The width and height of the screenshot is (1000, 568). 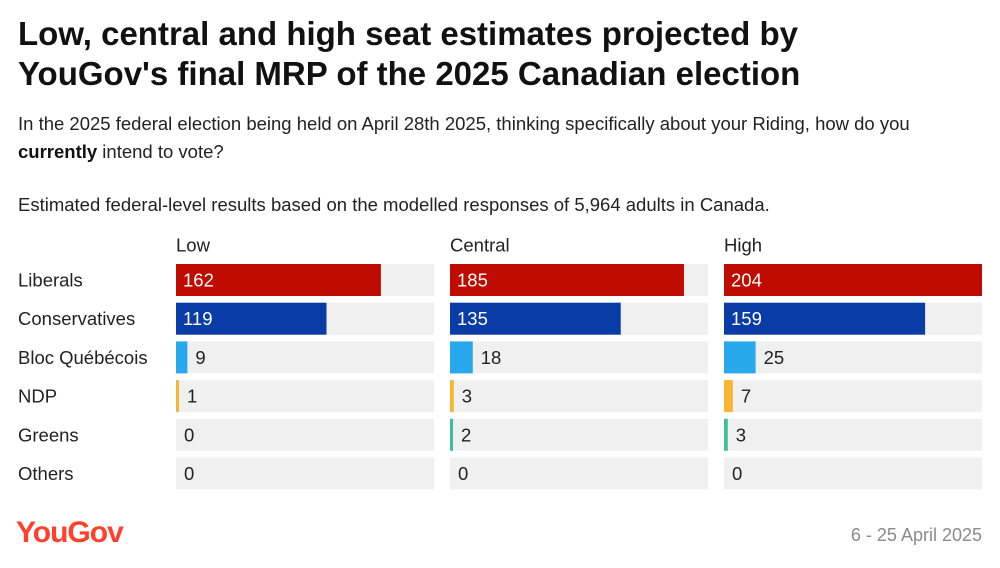 I want to click on bar-high-conservatives, so click(x=825, y=318).